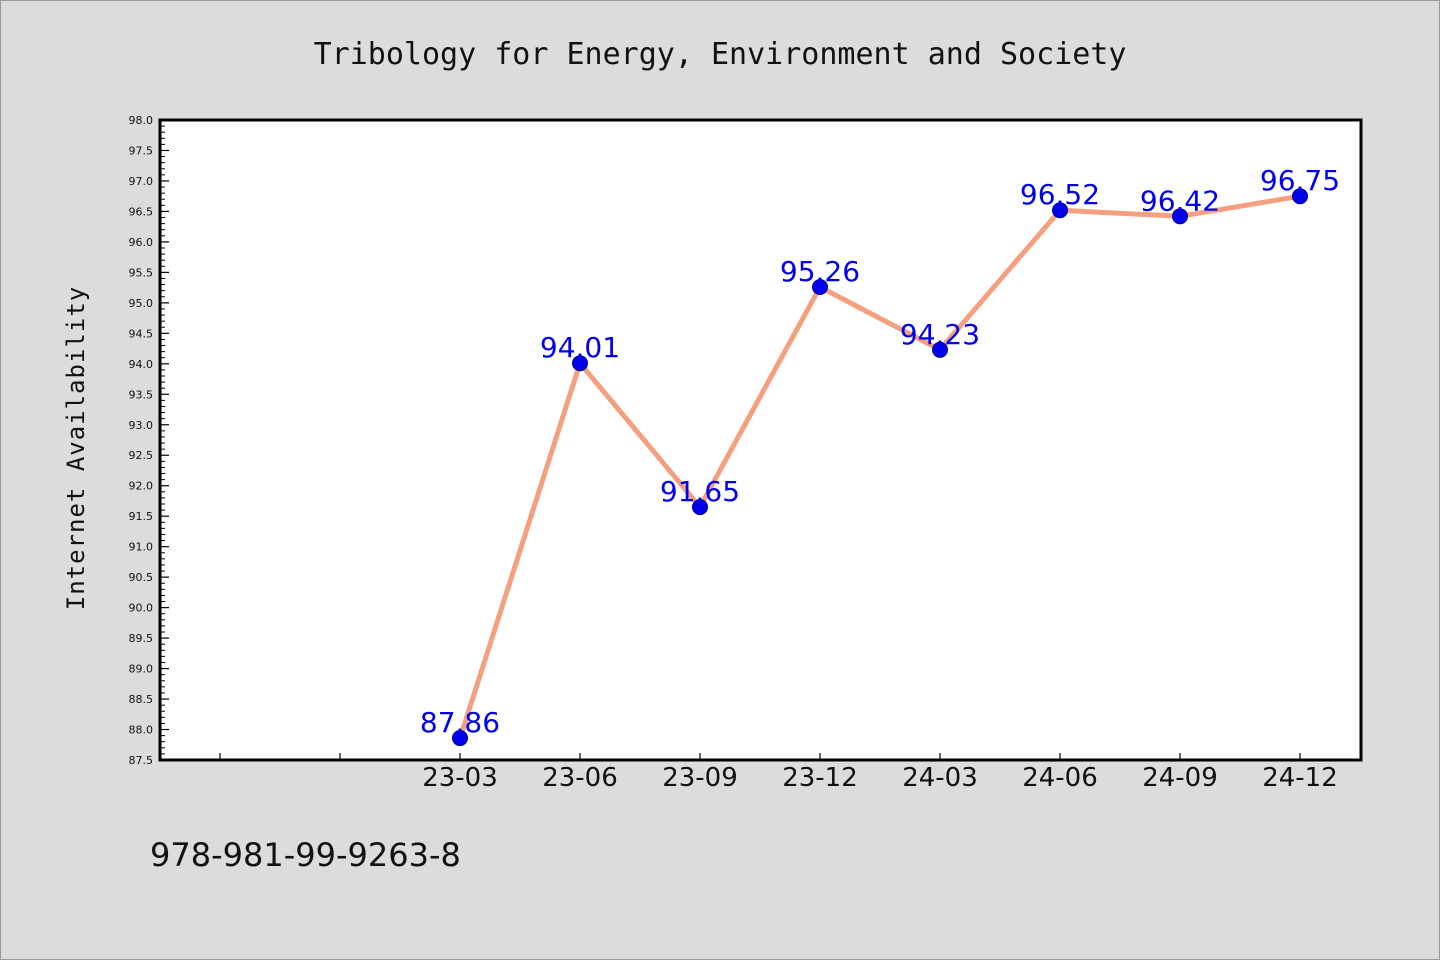  Describe the element at coordinates (778, 773) in the screenshot. I see `x-axis-ticks: 23-03 23-06 23-09 23-12 24-03 24-06 24-09 24-12` at that location.